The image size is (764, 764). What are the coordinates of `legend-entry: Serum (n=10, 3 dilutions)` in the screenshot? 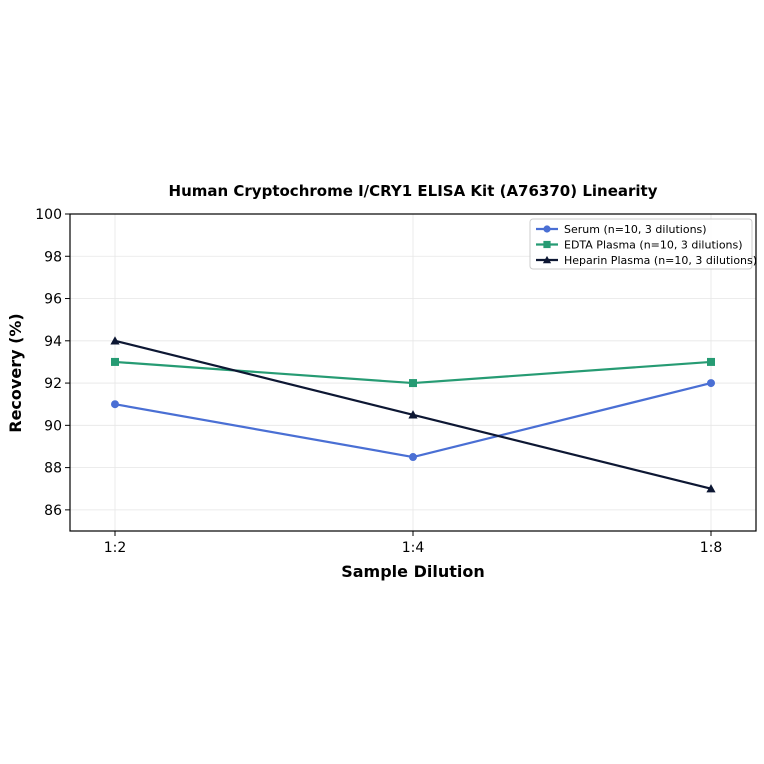 It's located at (621, 229).